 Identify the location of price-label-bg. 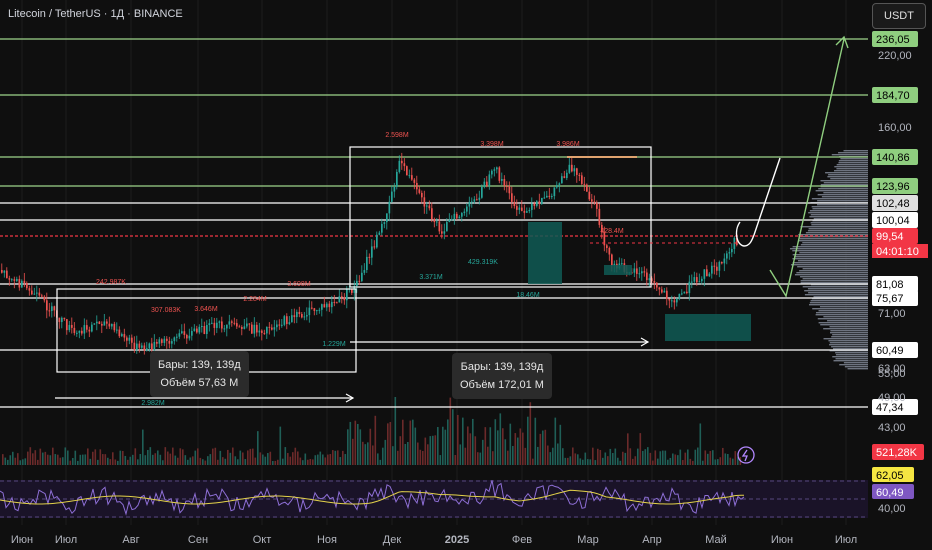
(895, 203).